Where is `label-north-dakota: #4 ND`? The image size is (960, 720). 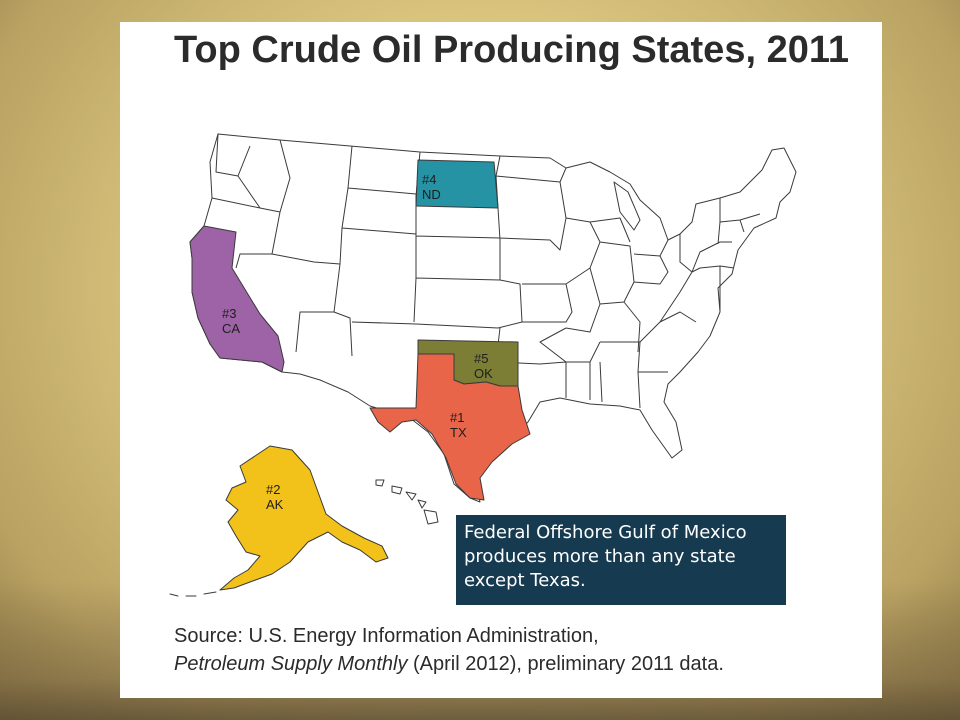
label-north-dakota: #4 ND is located at coordinates (431, 187).